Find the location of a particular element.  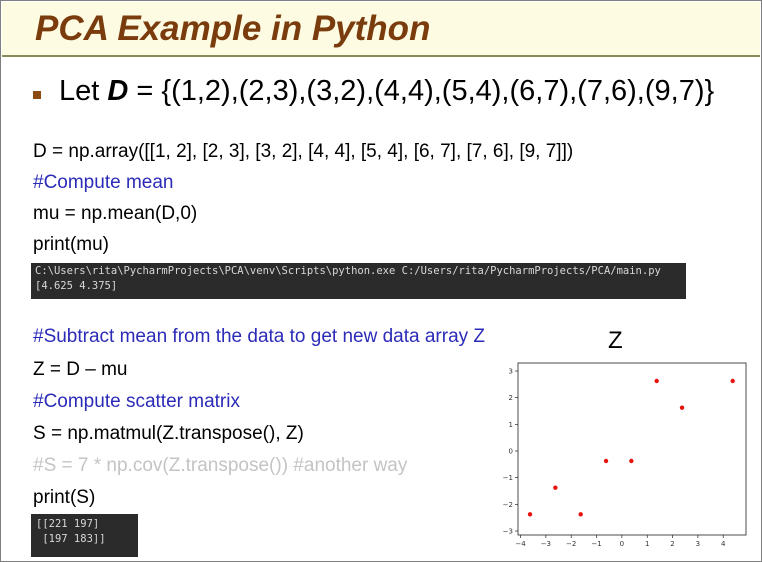

code-line-mean: mu = np.mean(D,0) is located at coordinates (115, 213).